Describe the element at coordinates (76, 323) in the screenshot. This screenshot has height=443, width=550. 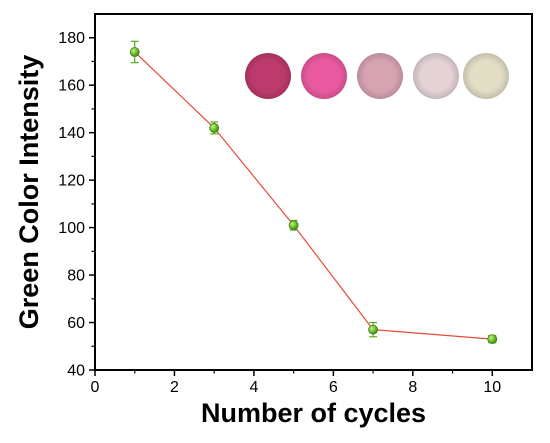
I see `y-tick-label: 60` at that location.